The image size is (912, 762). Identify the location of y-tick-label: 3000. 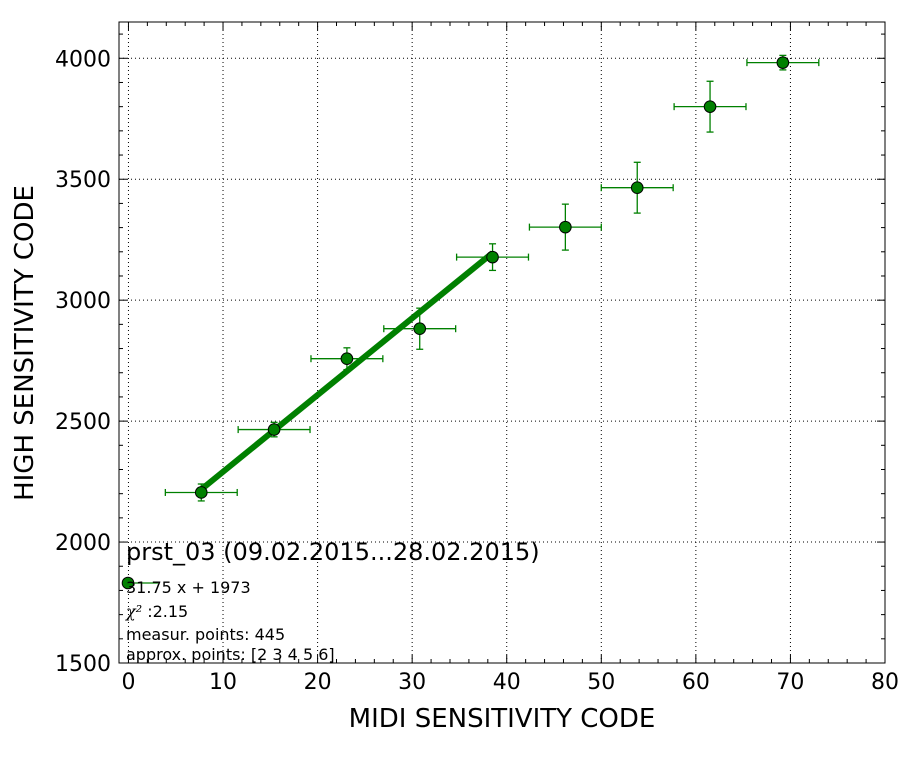
(83, 301).